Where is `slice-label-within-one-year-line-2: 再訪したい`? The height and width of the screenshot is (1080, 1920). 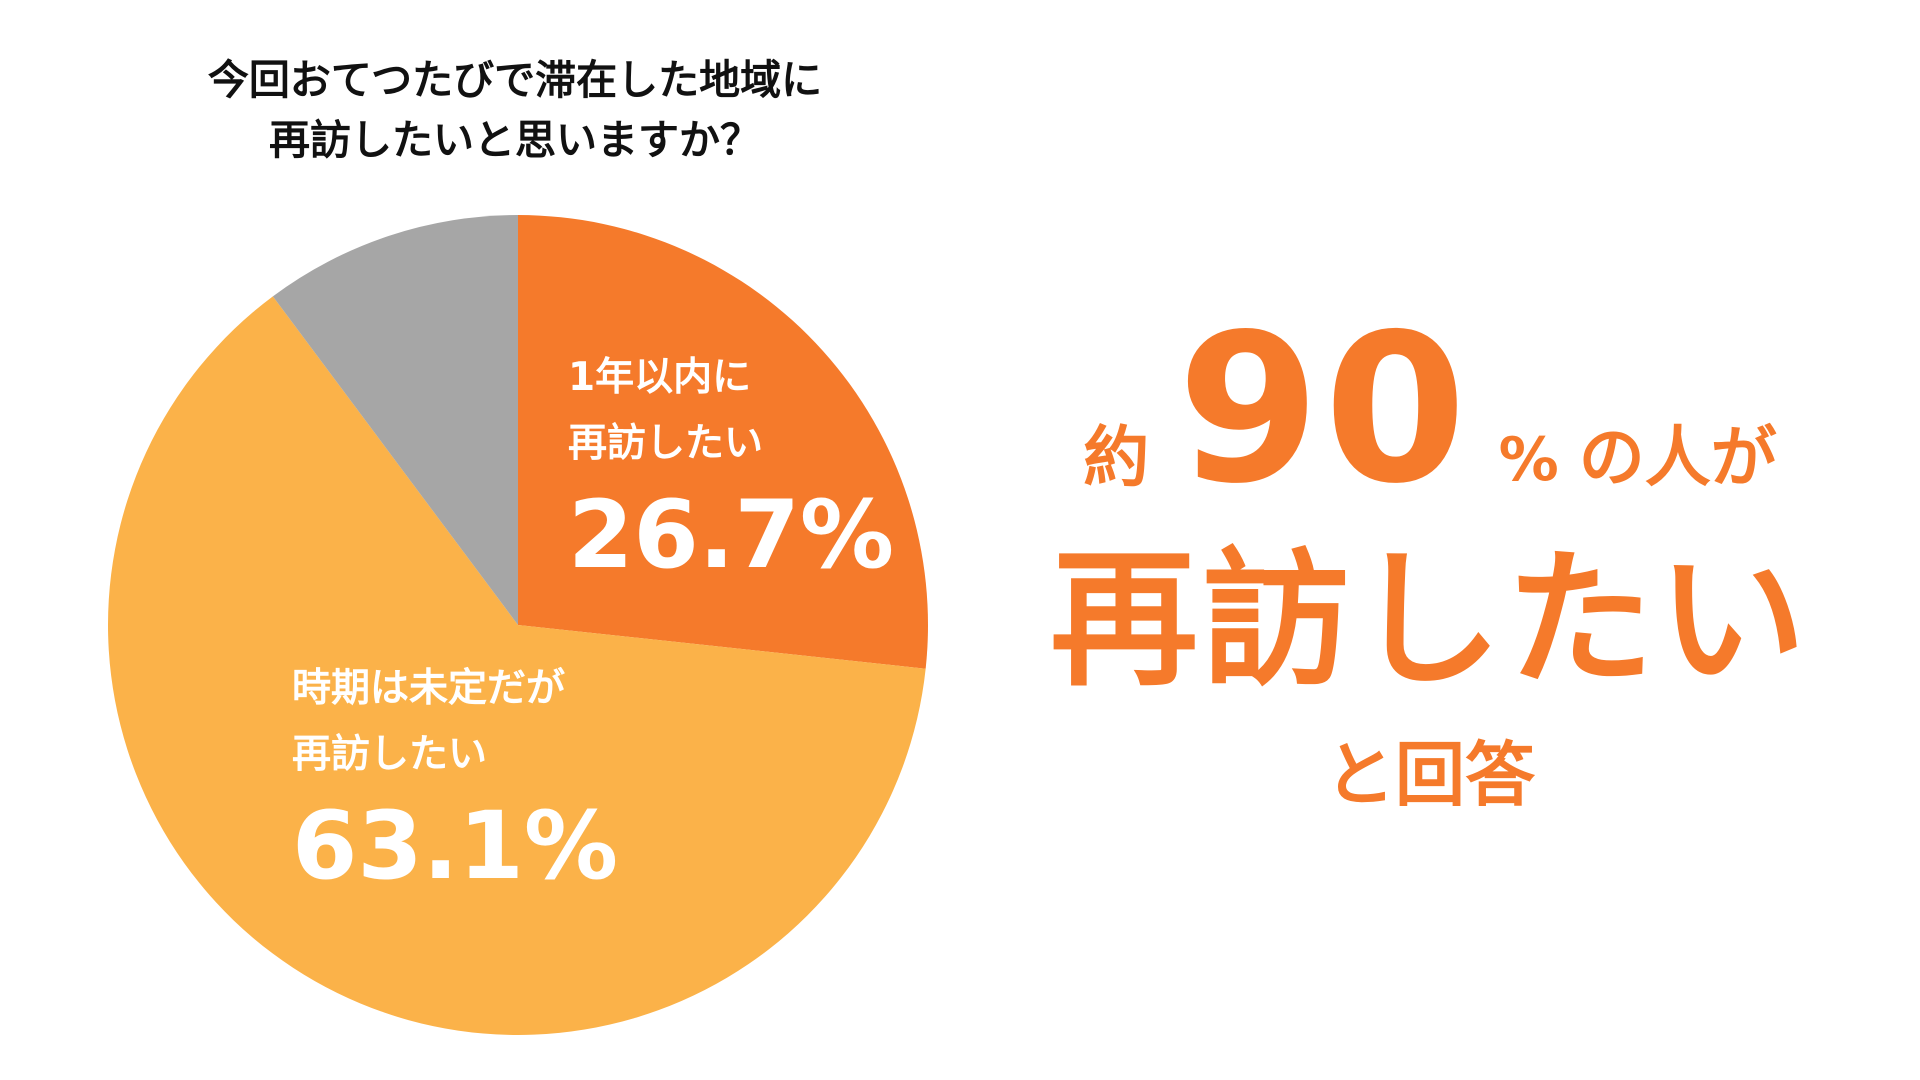 slice-label-within-one-year-line-2: 再訪したい is located at coordinates (666, 443).